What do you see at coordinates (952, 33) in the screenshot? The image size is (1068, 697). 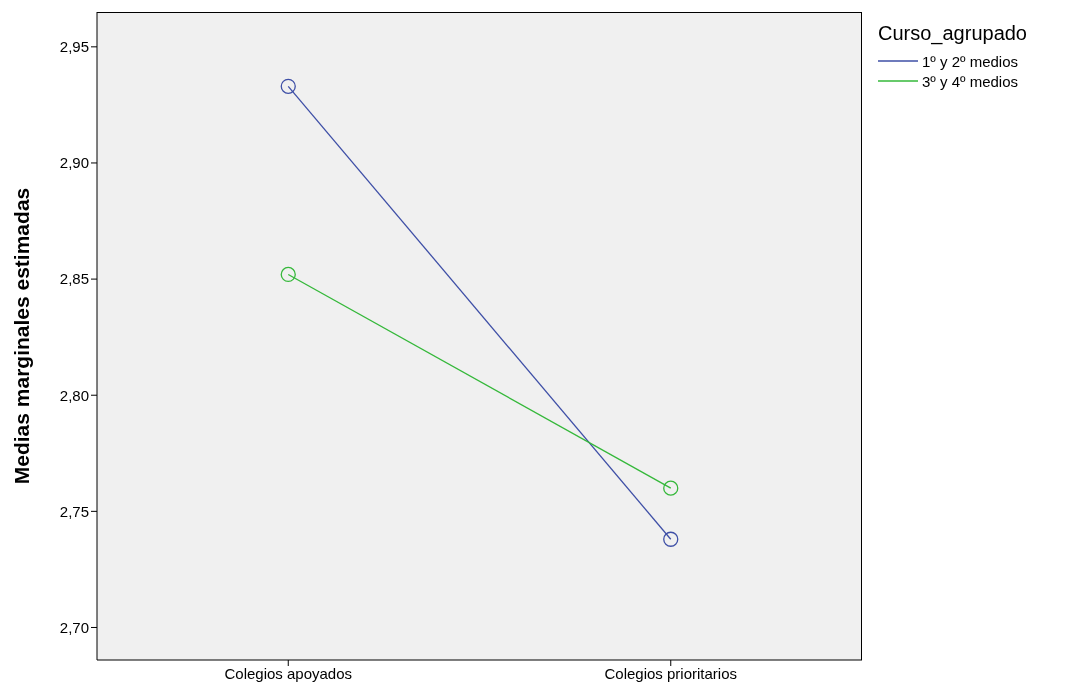 I see `legend-title: Curso_agrupado` at bounding box center [952, 33].